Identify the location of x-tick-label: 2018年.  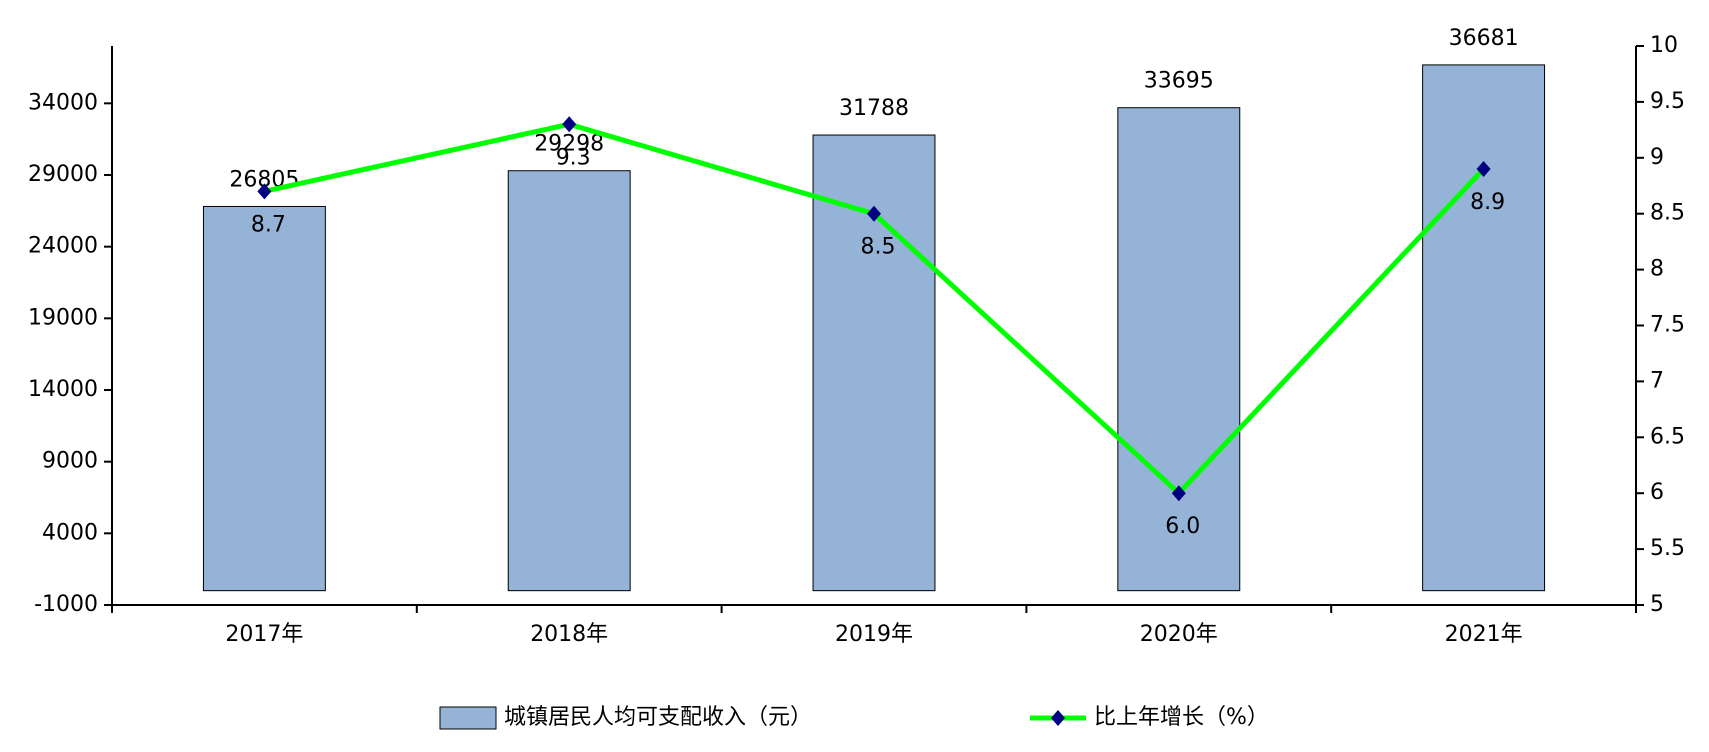
(569, 634).